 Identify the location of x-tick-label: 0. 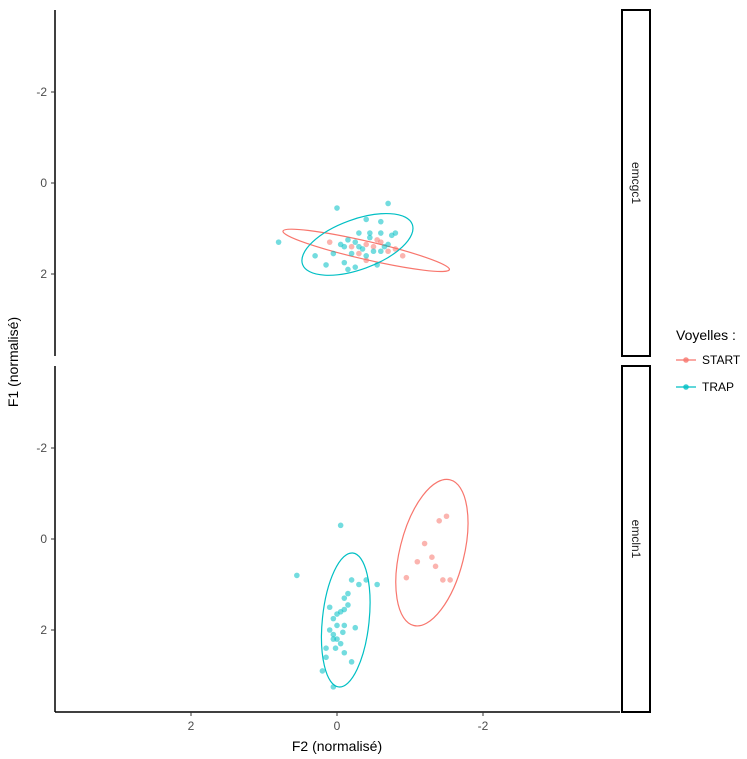
(337, 726).